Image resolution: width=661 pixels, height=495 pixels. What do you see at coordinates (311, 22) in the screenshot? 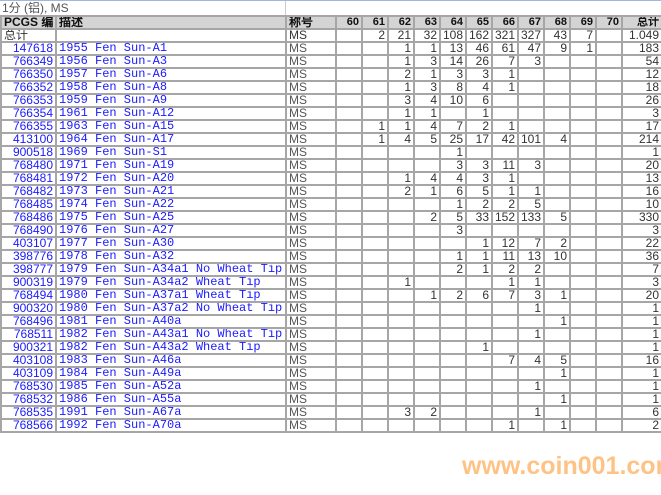
I see `header-grade: 称号` at bounding box center [311, 22].